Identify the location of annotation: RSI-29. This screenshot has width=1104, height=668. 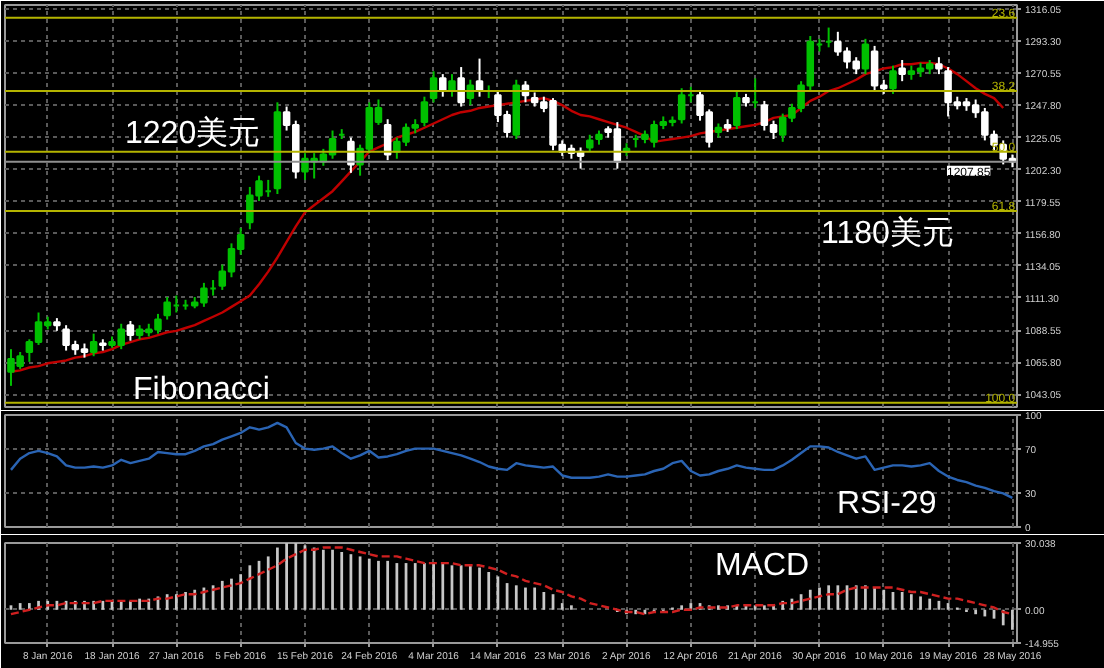
(887, 504).